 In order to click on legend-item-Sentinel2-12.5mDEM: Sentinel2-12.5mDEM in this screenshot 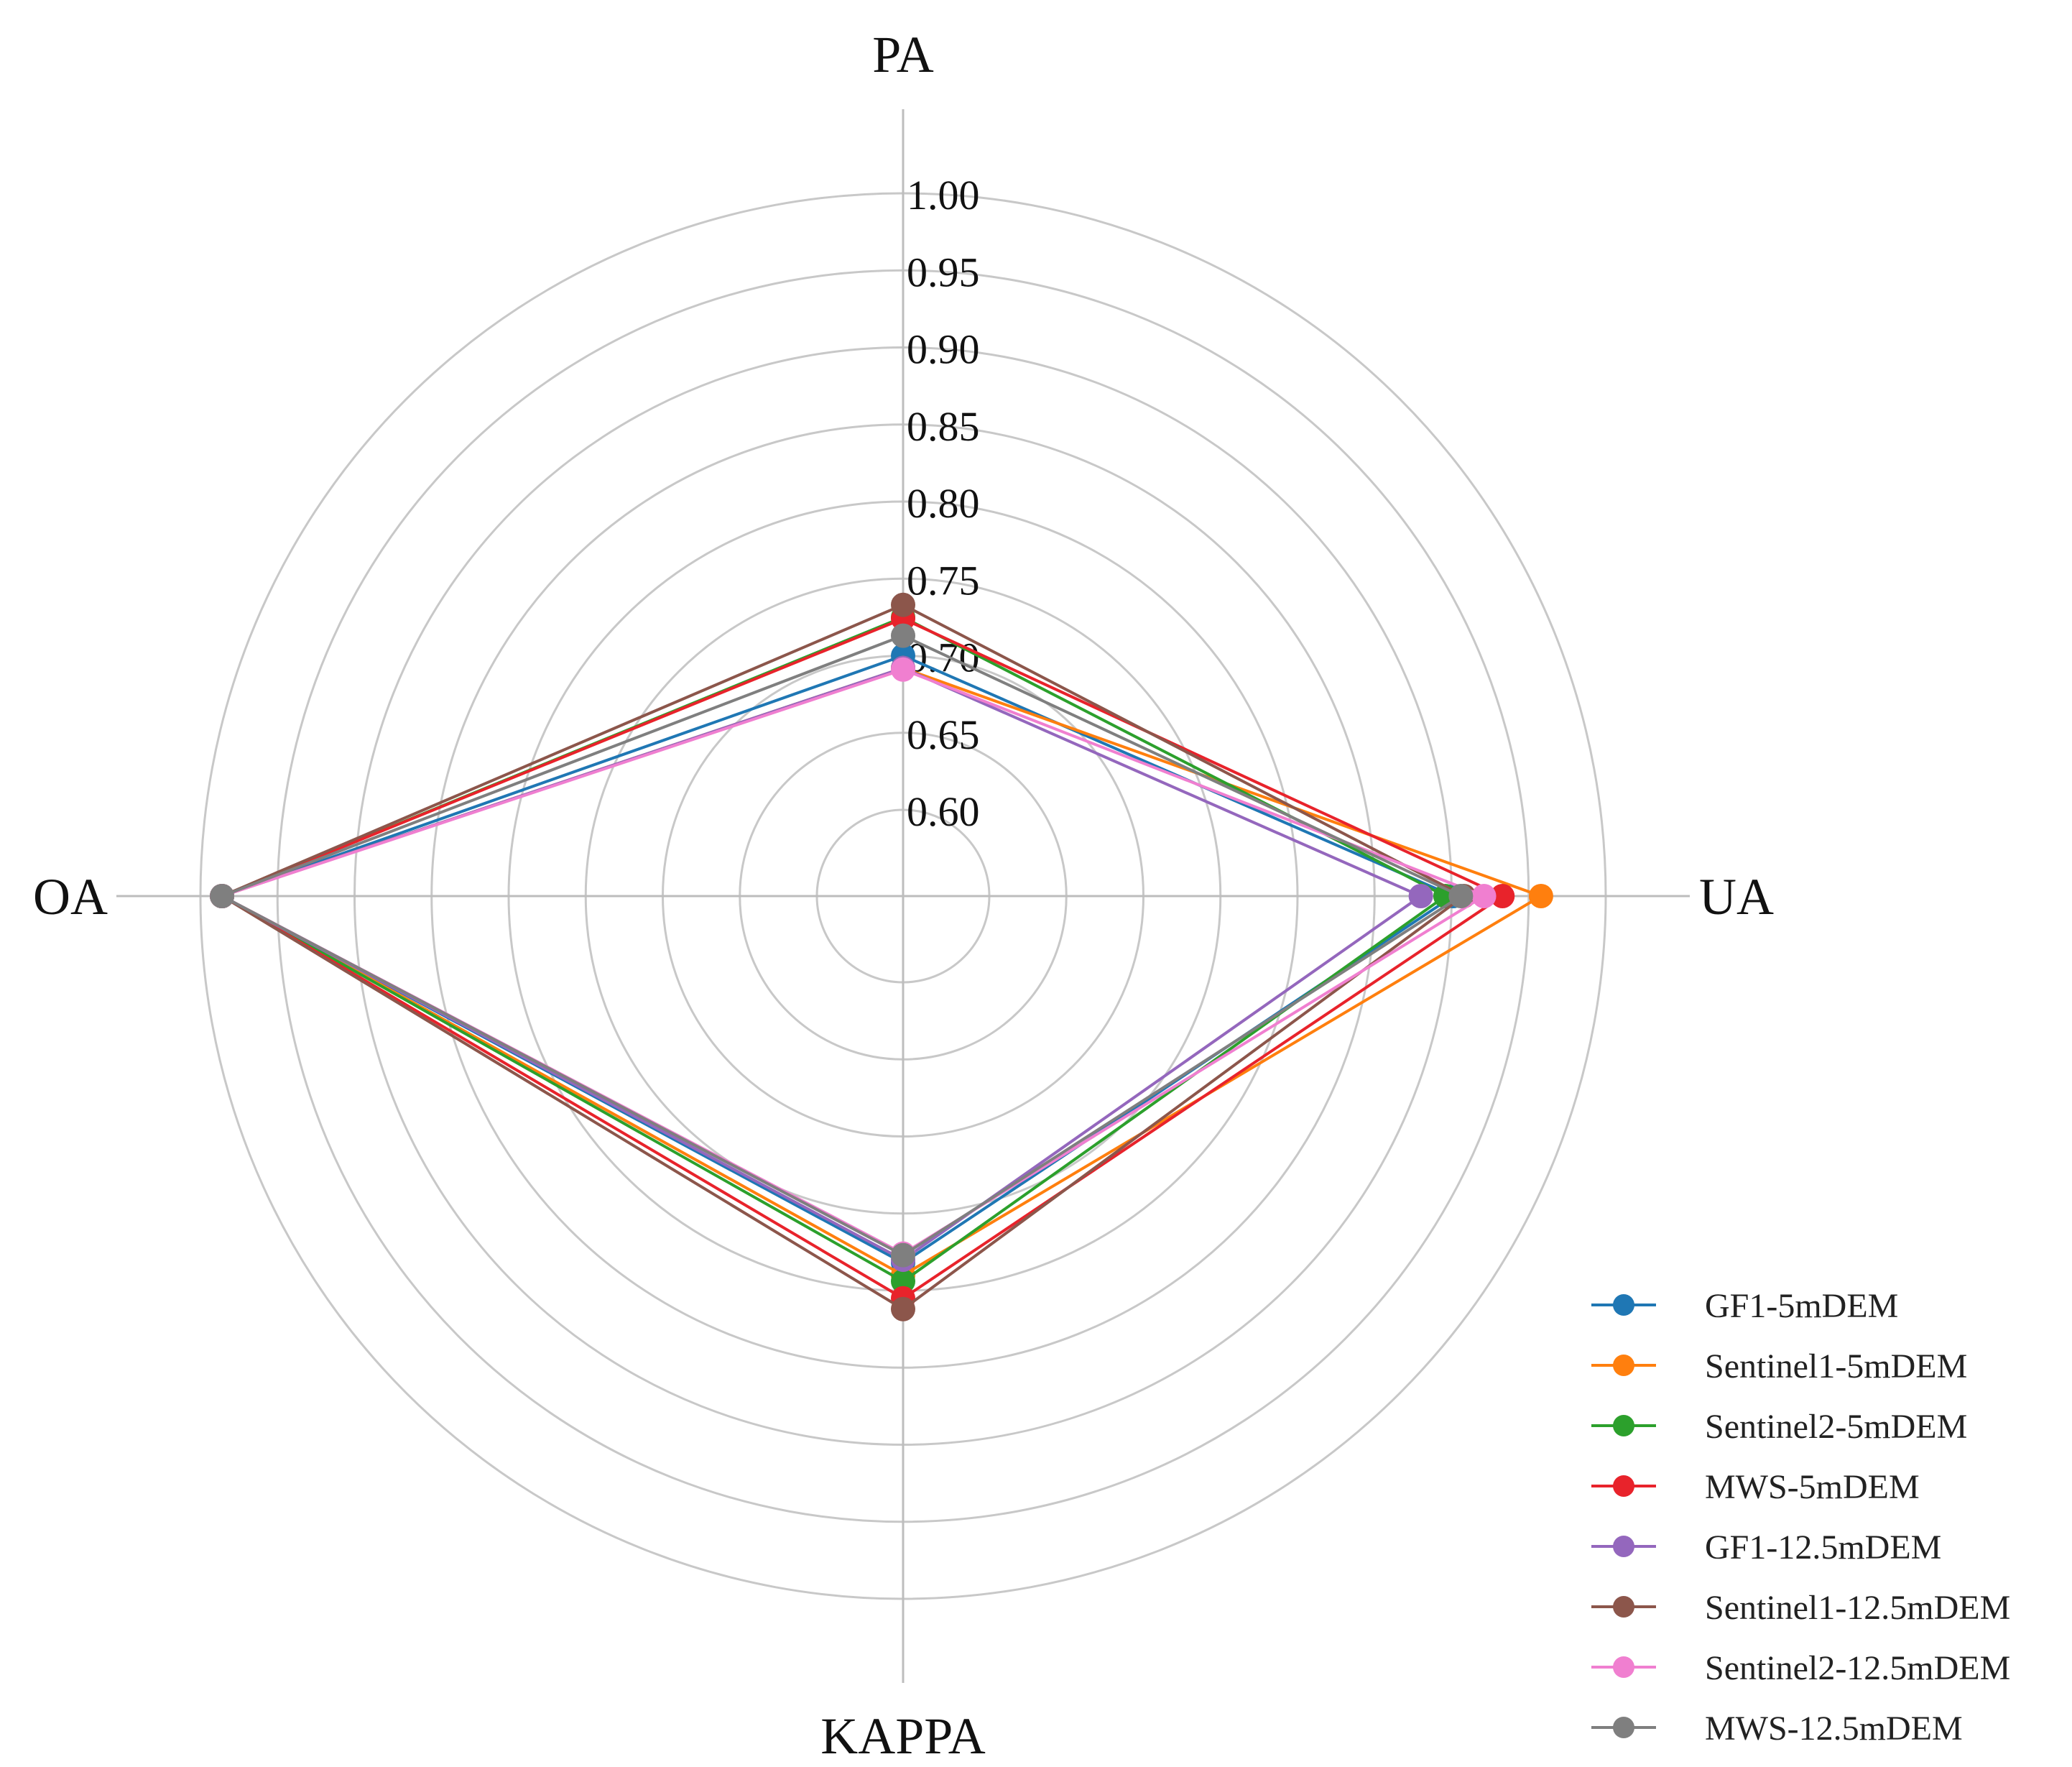, I will do `click(1800, 1668)`.